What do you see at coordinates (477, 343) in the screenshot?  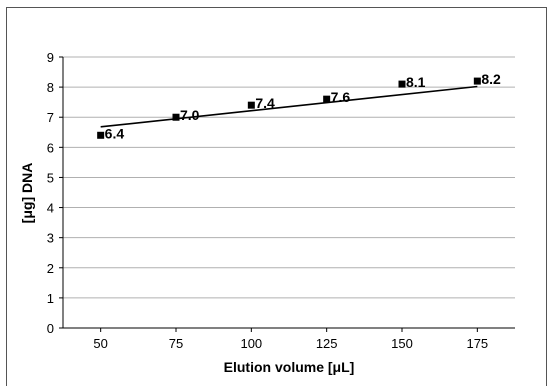 I see `x-tick-label: 175` at bounding box center [477, 343].